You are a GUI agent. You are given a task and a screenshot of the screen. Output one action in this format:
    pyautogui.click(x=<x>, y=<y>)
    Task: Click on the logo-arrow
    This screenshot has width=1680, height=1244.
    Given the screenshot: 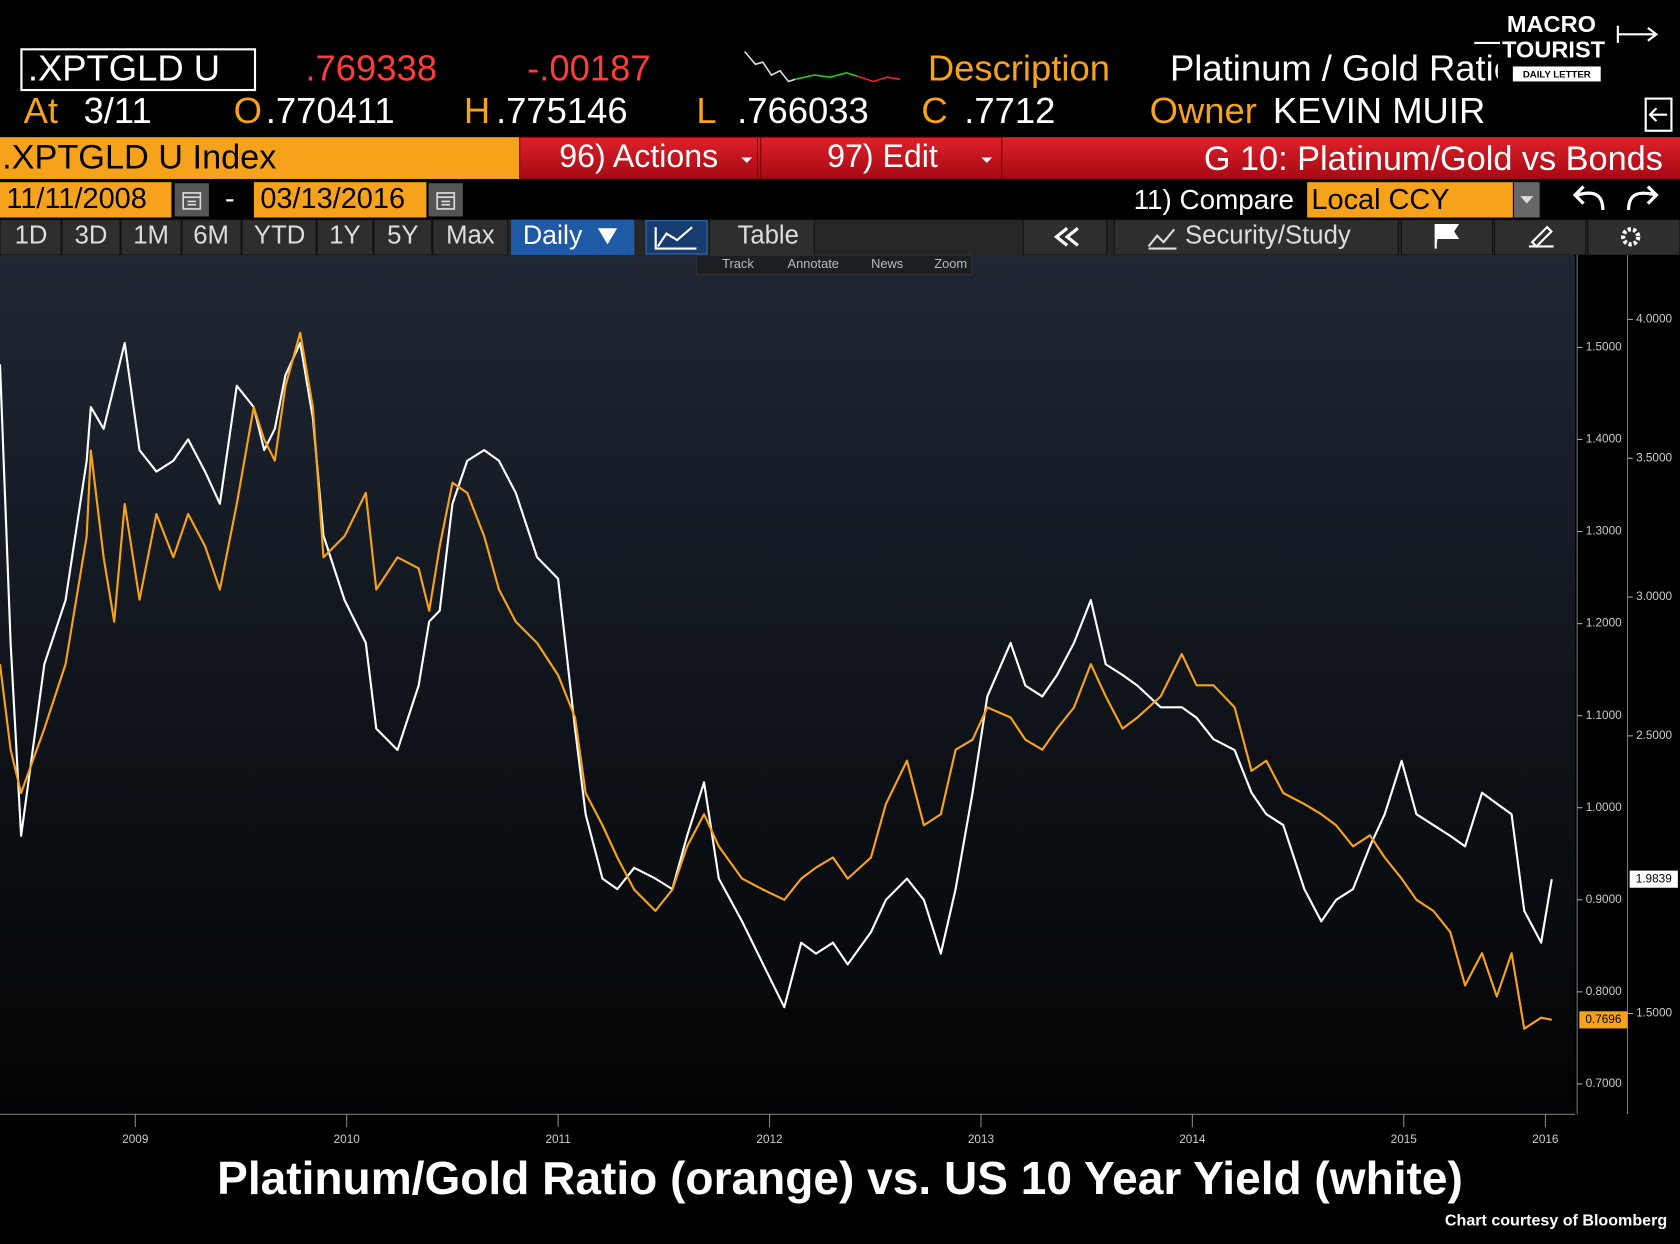 What is the action you would take?
    pyautogui.click(x=1566, y=34)
    